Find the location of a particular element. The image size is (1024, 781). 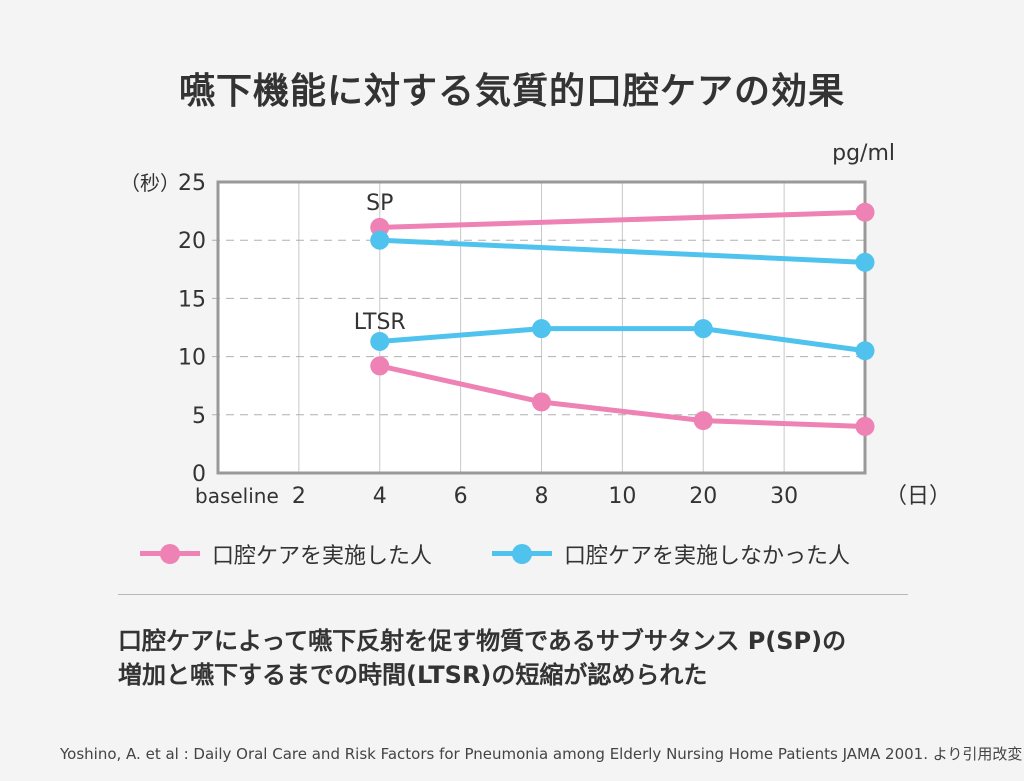

y-axis-unit-label-right: pg/ml is located at coordinates (863, 153).